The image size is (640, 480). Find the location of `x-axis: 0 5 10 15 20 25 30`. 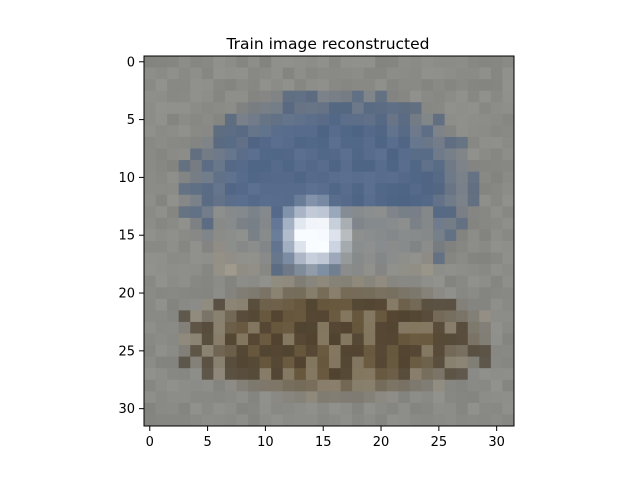

x-axis: 0 5 10 15 20 25 30 is located at coordinates (325, 438).